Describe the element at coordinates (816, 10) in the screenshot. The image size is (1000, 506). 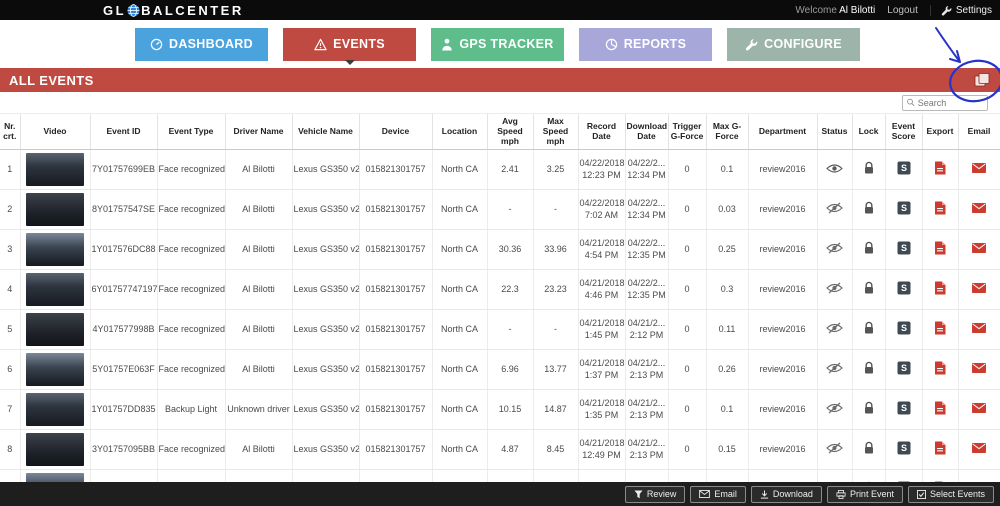
I see `welcome-label: Welcome` at that location.